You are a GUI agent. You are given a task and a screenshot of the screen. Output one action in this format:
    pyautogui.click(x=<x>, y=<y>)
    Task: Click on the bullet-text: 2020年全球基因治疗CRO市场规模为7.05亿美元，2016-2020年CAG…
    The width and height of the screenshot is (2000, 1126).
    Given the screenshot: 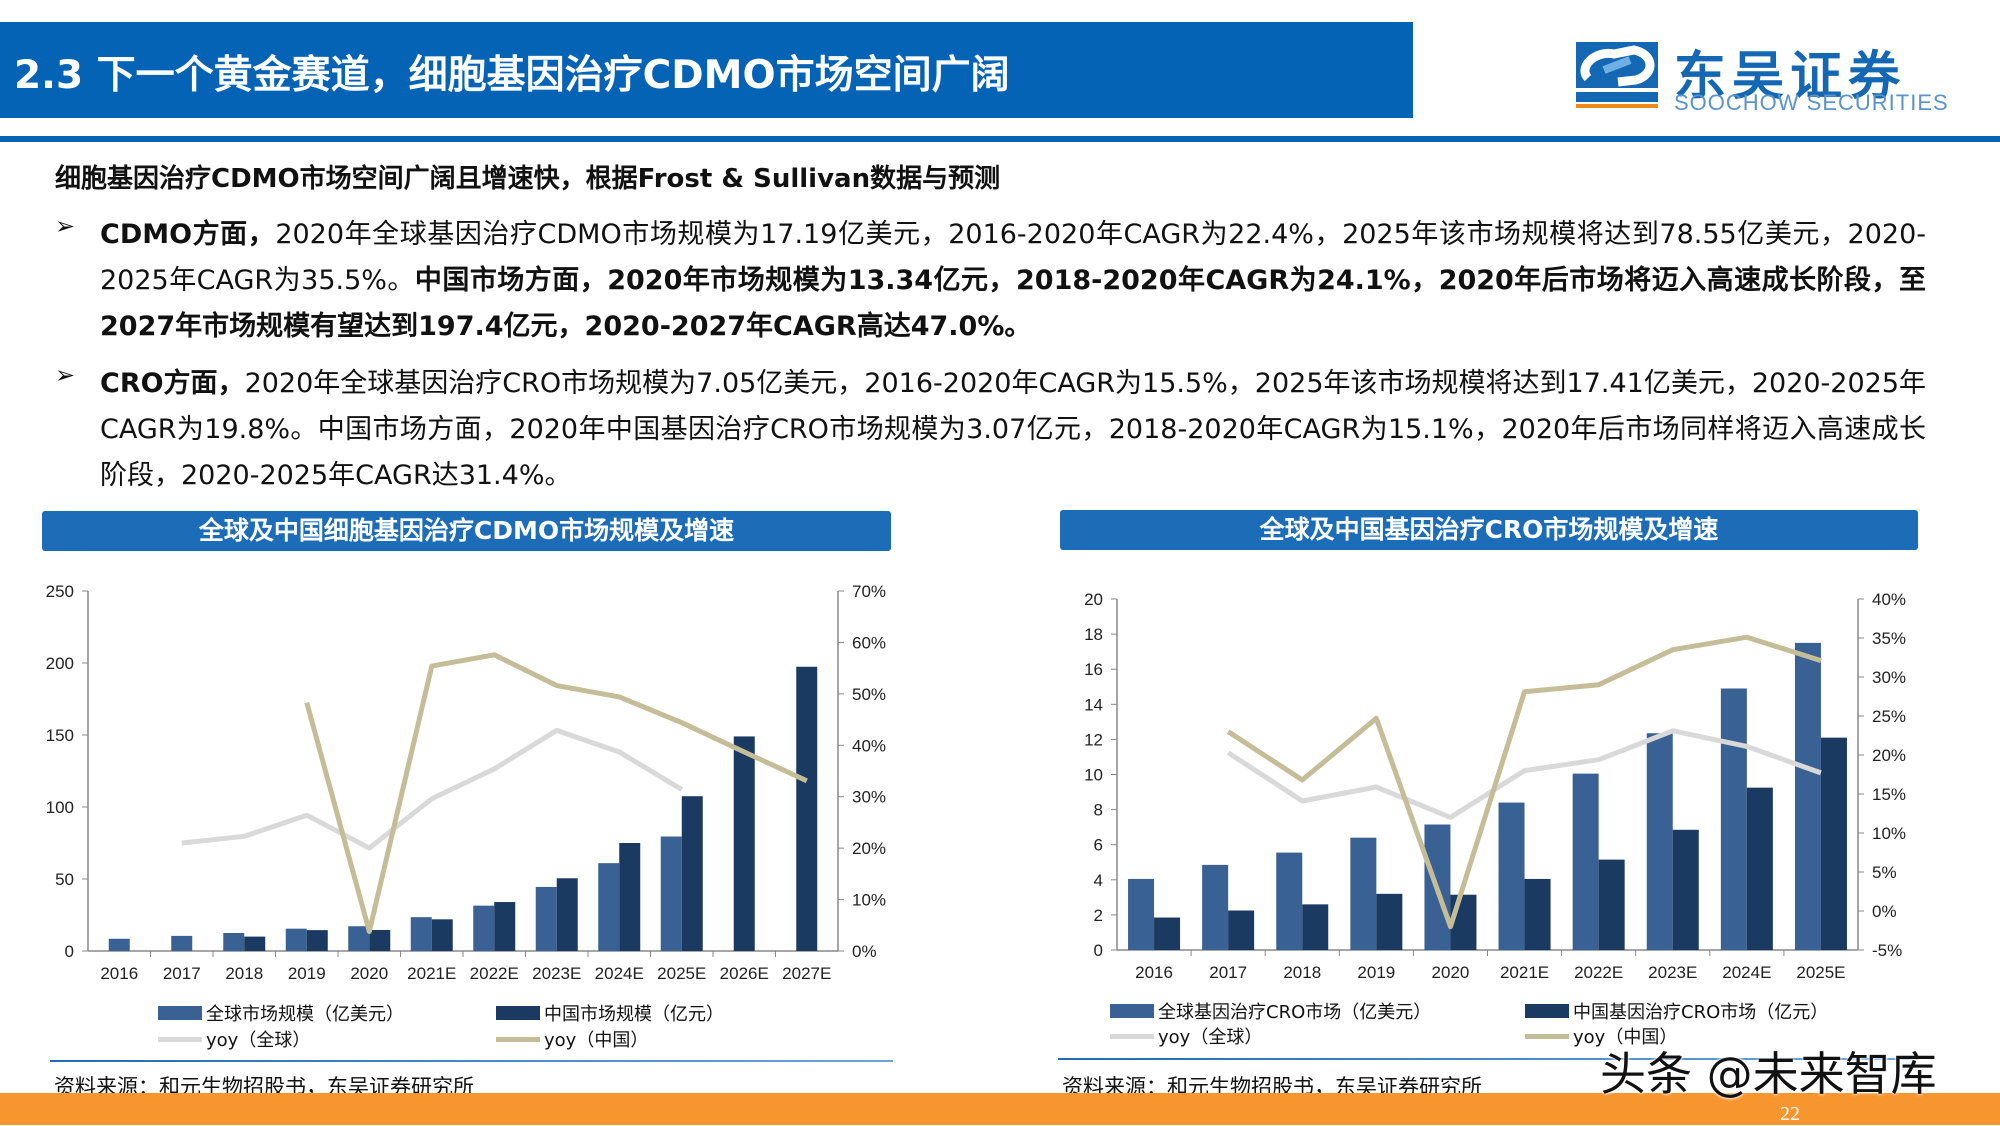 What is the action you would take?
    pyautogui.click(x=1013, y=429)
    